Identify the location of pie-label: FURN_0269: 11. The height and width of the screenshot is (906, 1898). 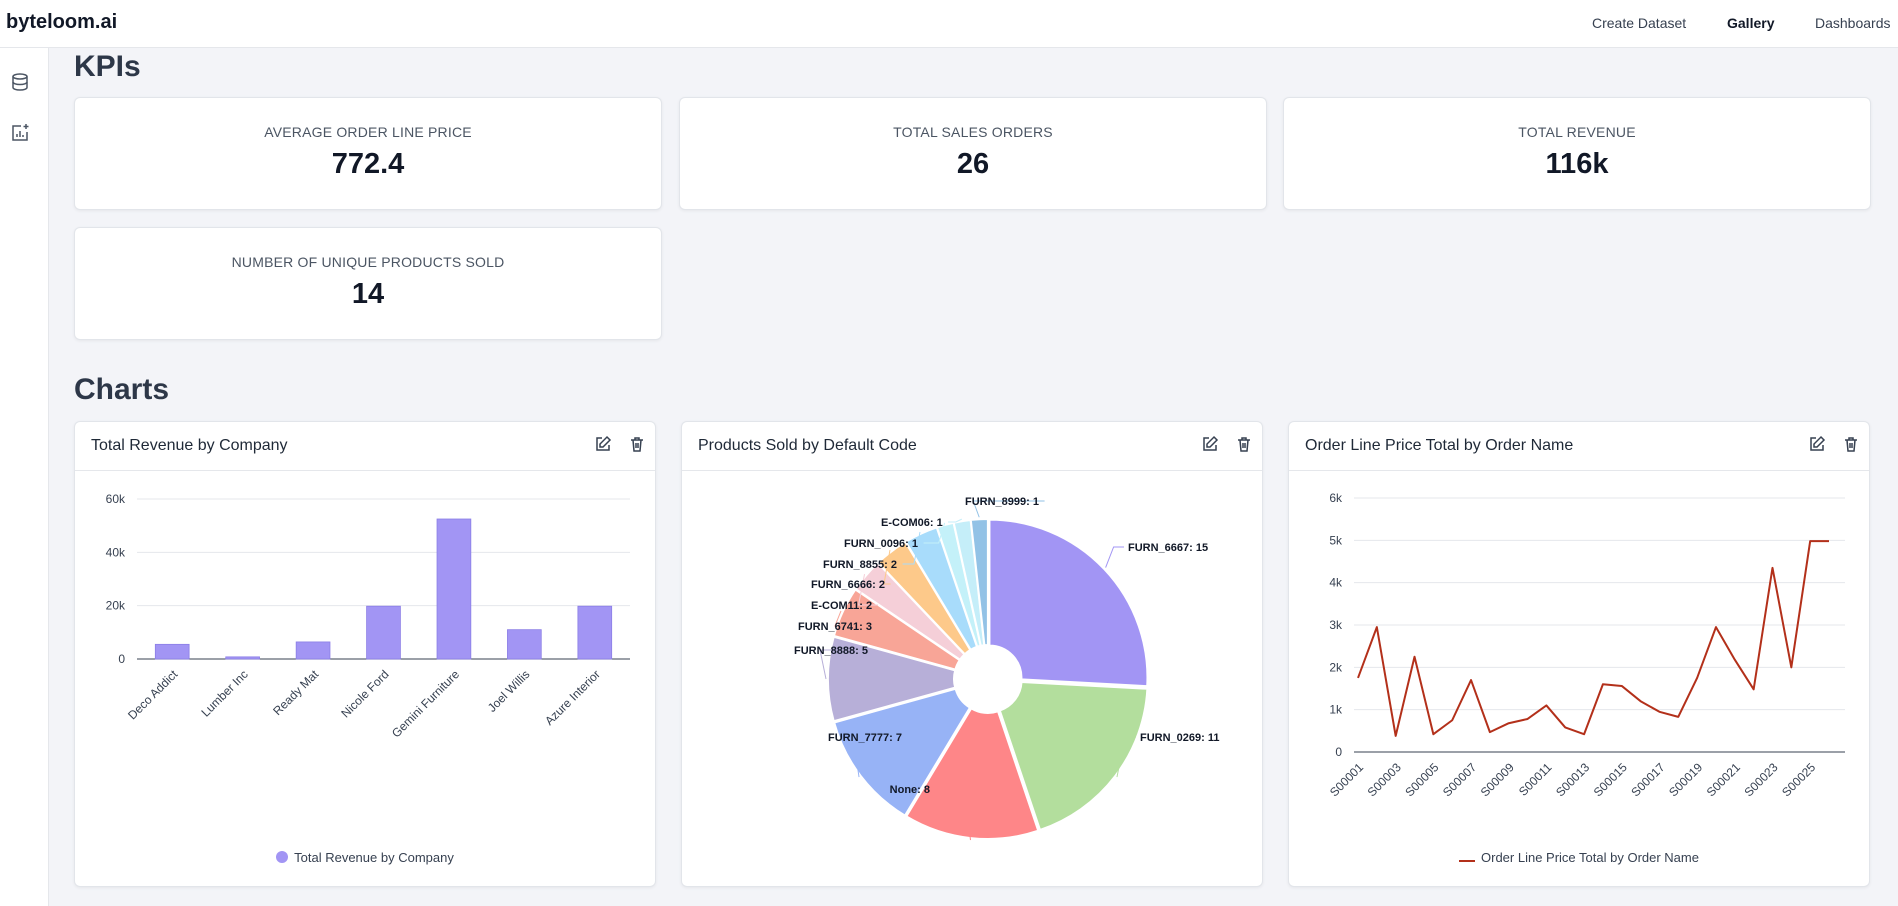
(1180, 738).